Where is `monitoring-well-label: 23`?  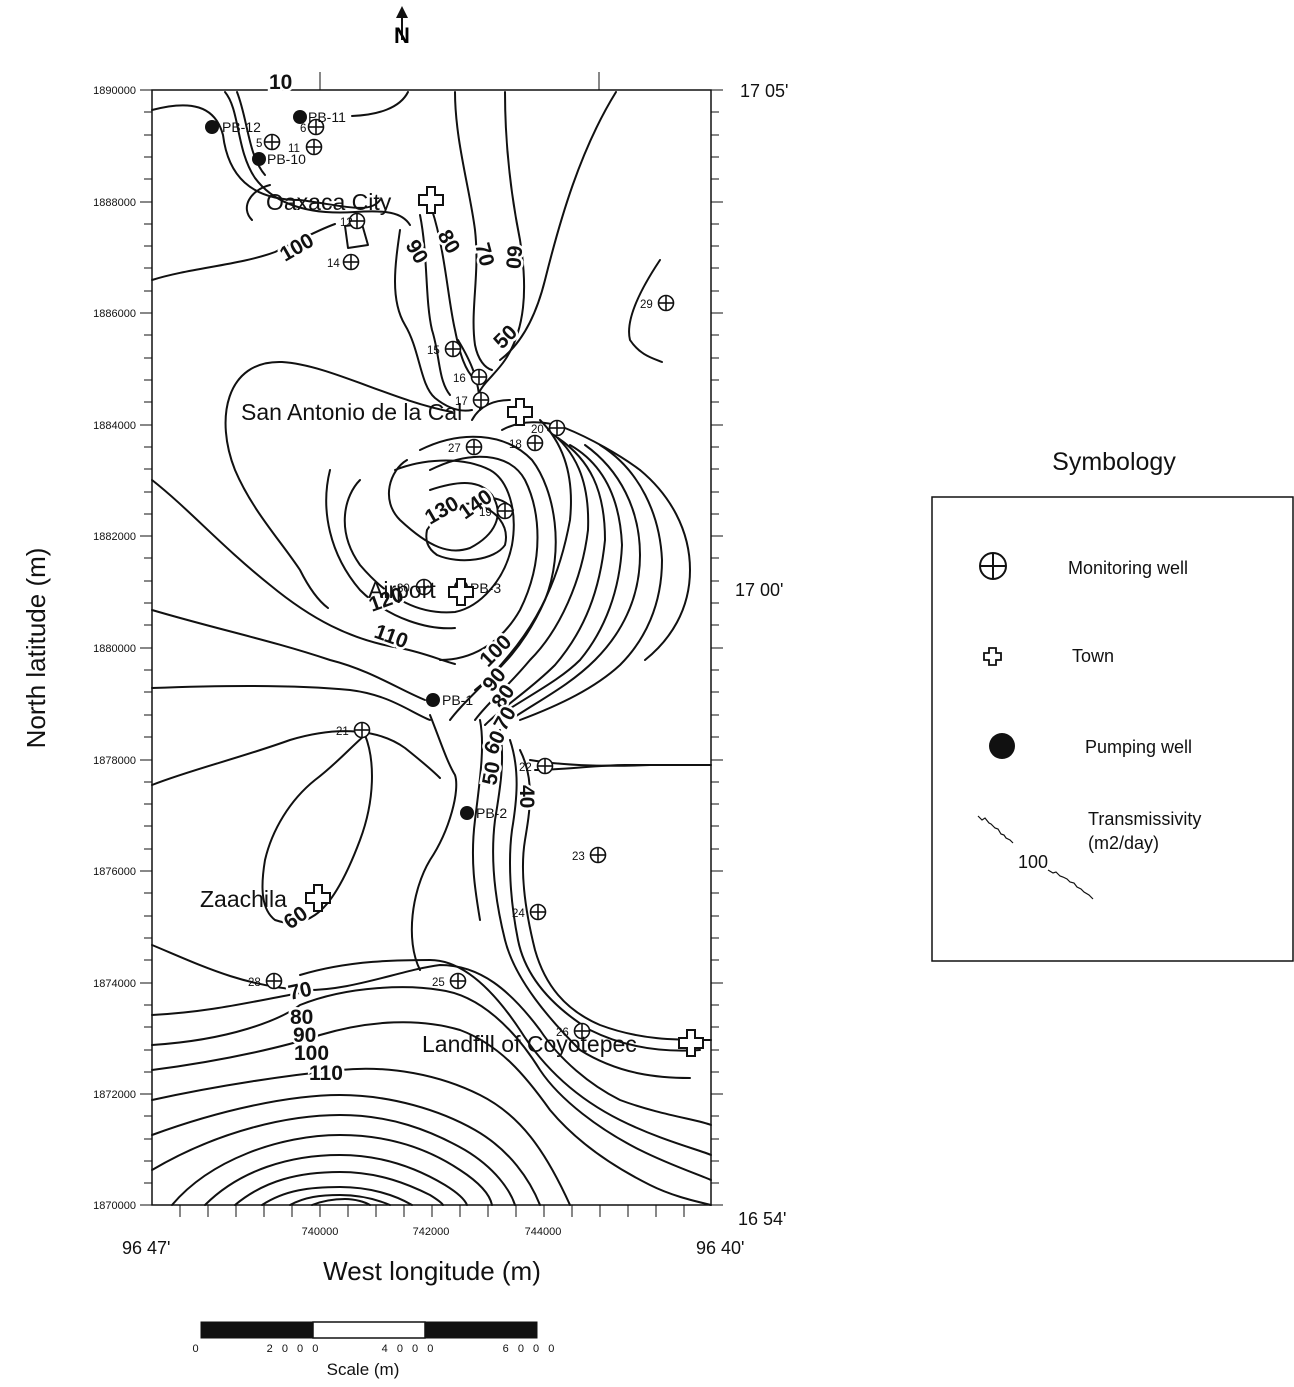
monitoring-well-label: 23 is located at coordinates (578, 857).